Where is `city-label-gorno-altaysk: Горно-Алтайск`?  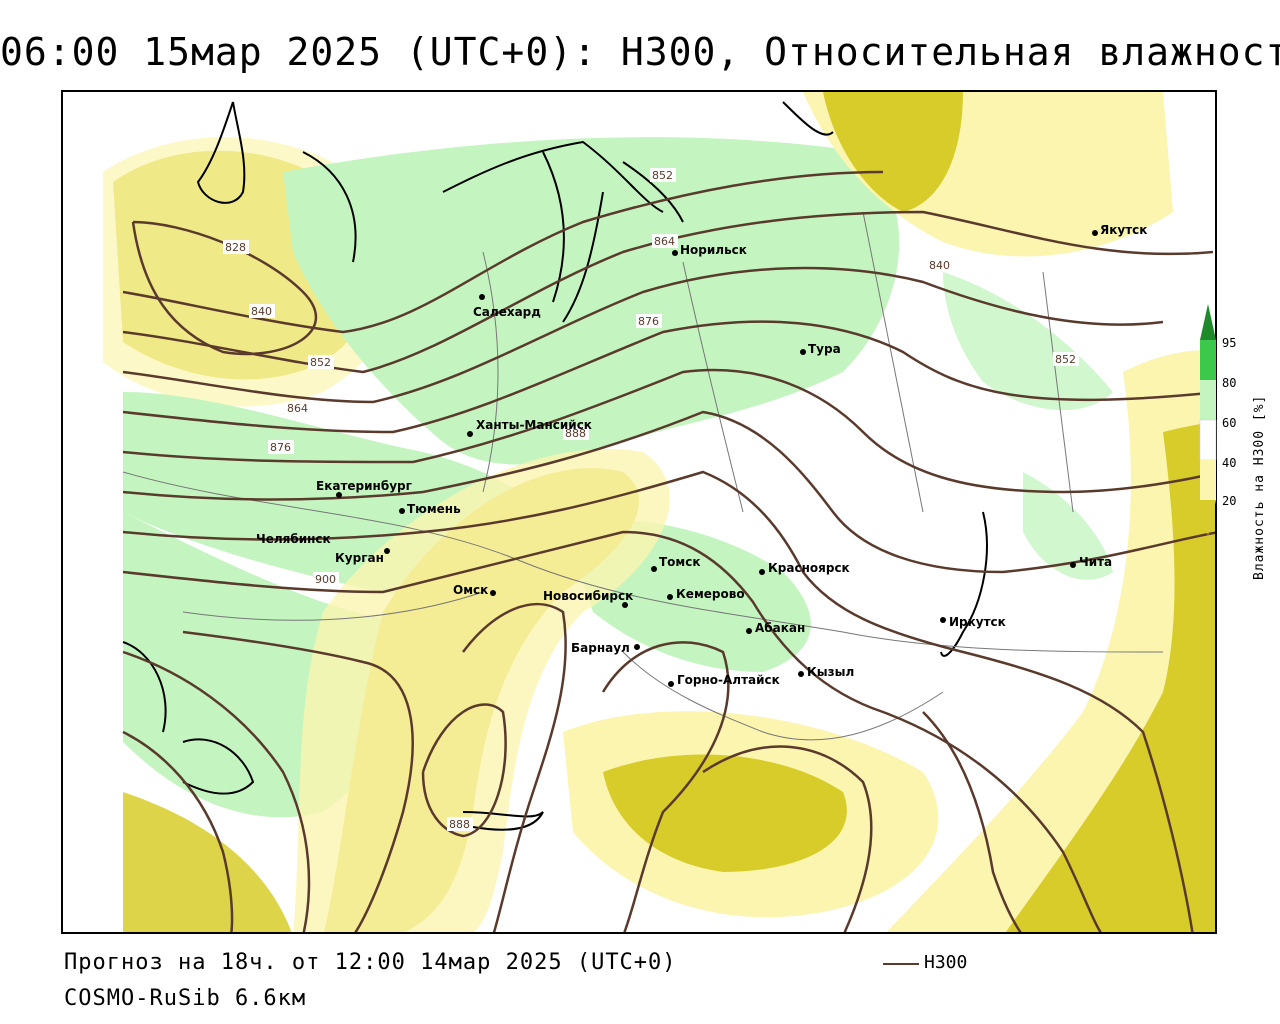 city-label-gorno-altaysk: Горно-Алтайск is located at coordinates (728, 680).